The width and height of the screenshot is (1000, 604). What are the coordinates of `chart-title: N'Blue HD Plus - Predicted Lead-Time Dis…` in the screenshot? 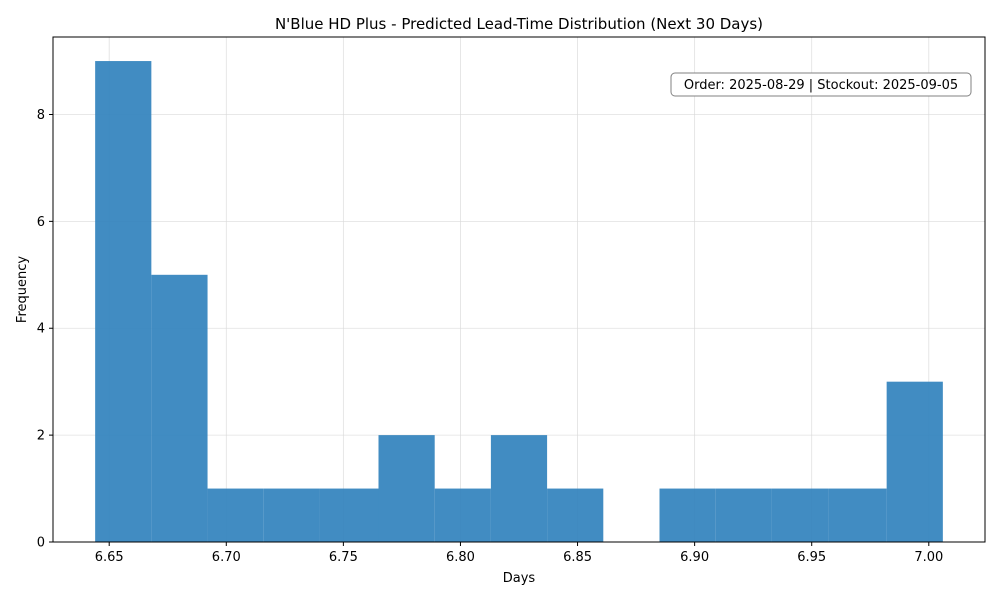 It's located at (519, 24).